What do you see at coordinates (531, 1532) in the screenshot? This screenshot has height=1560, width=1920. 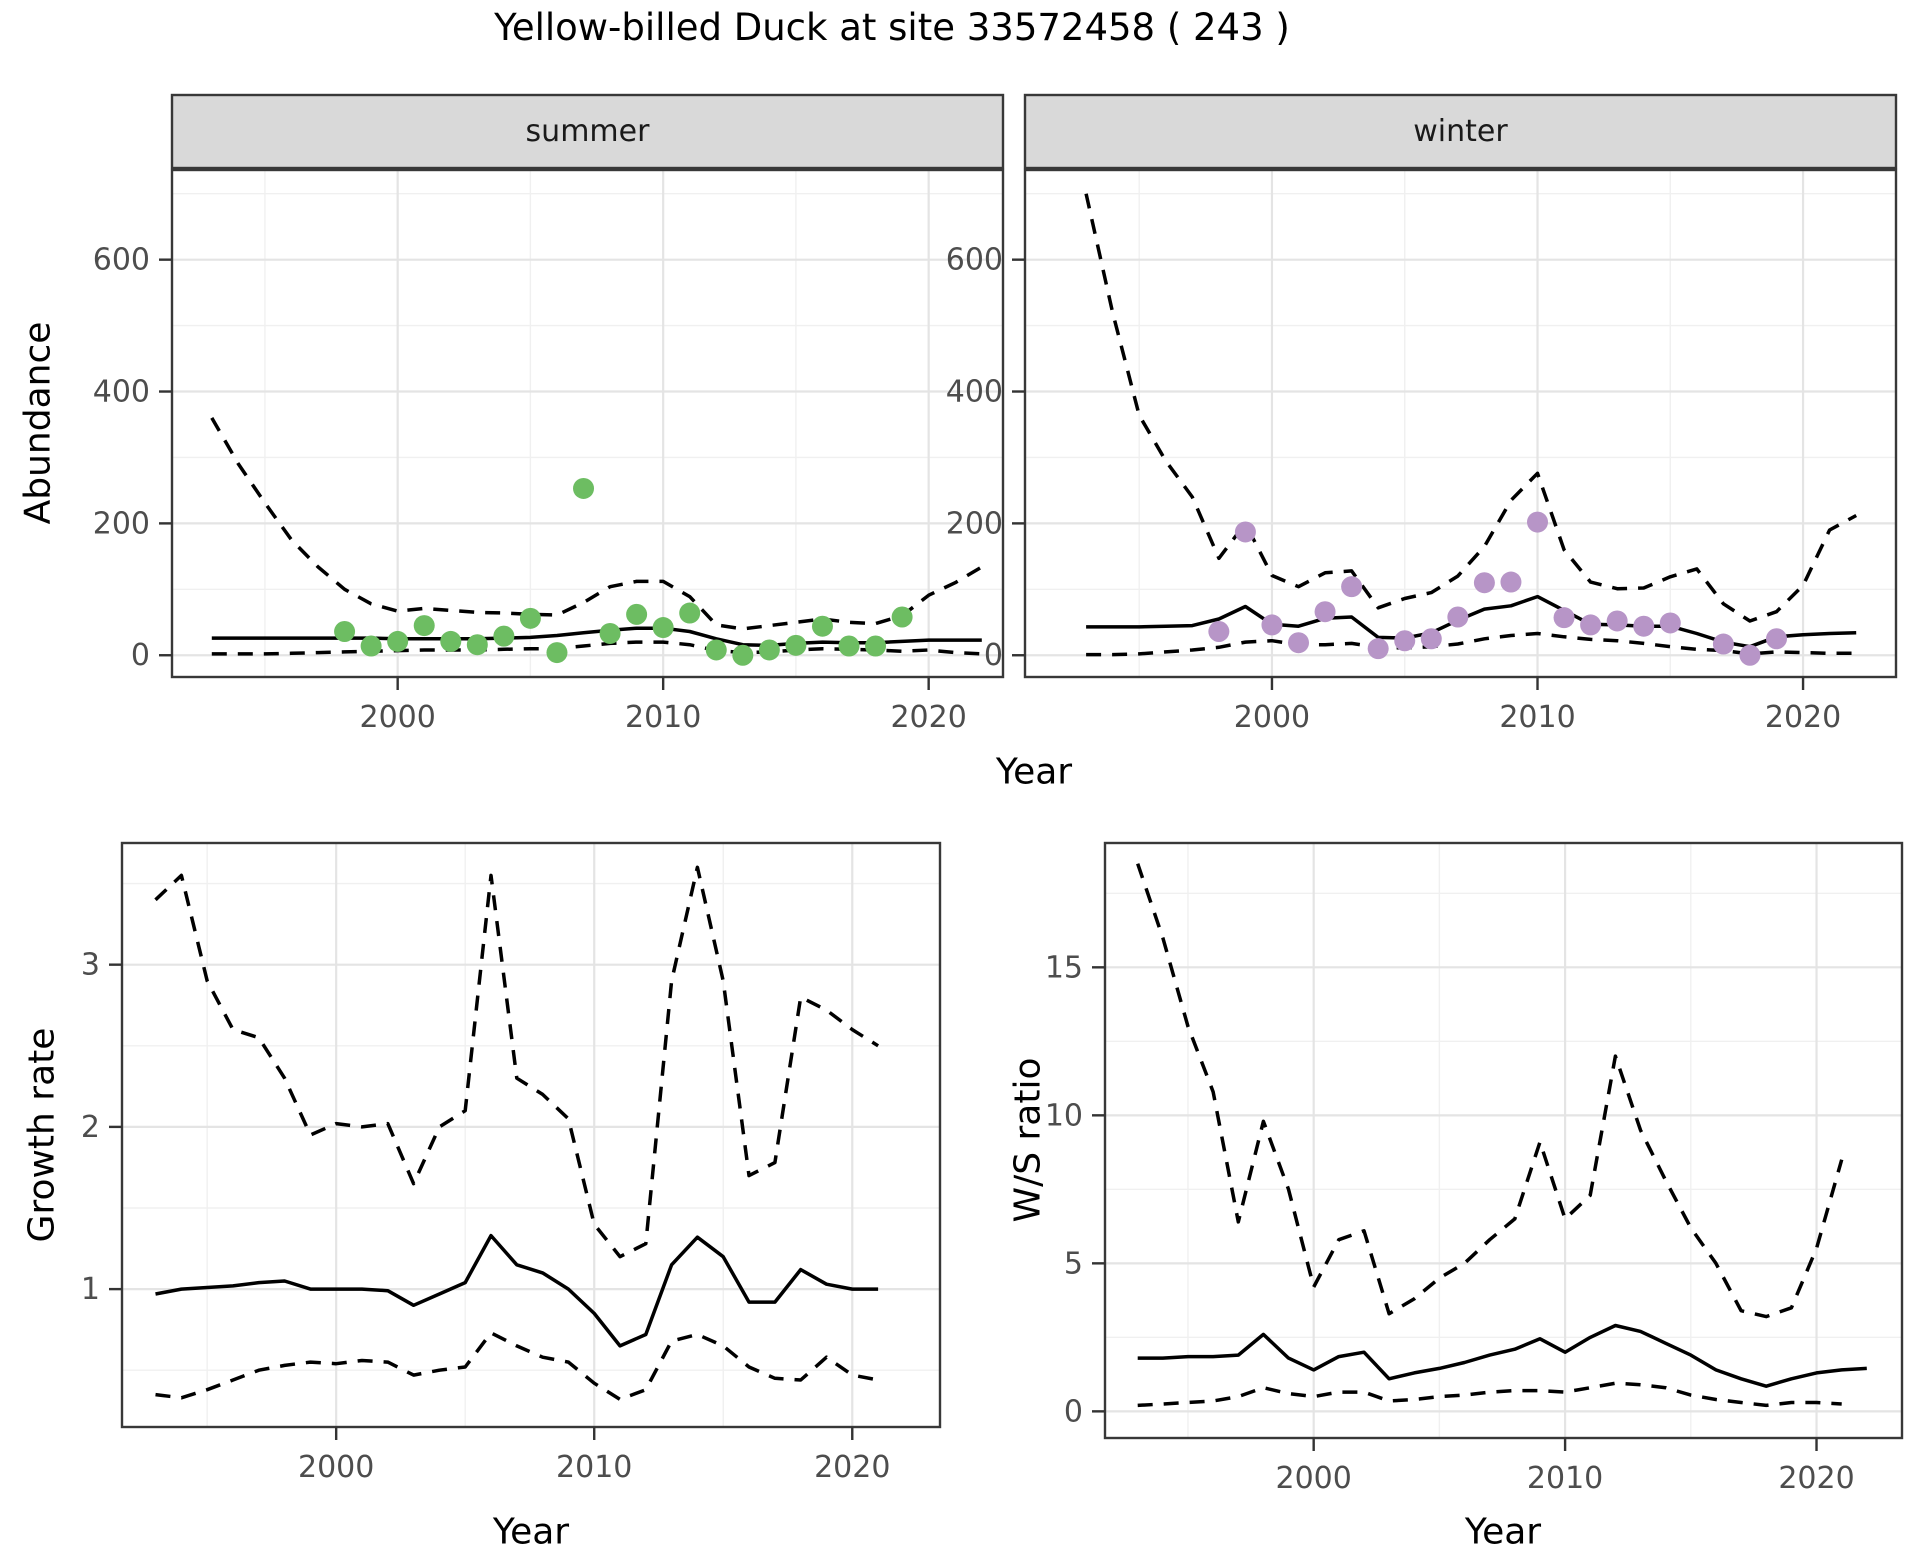 I see `bottom-left-year-axis-title: Year` at bounding box center [531, 1532].